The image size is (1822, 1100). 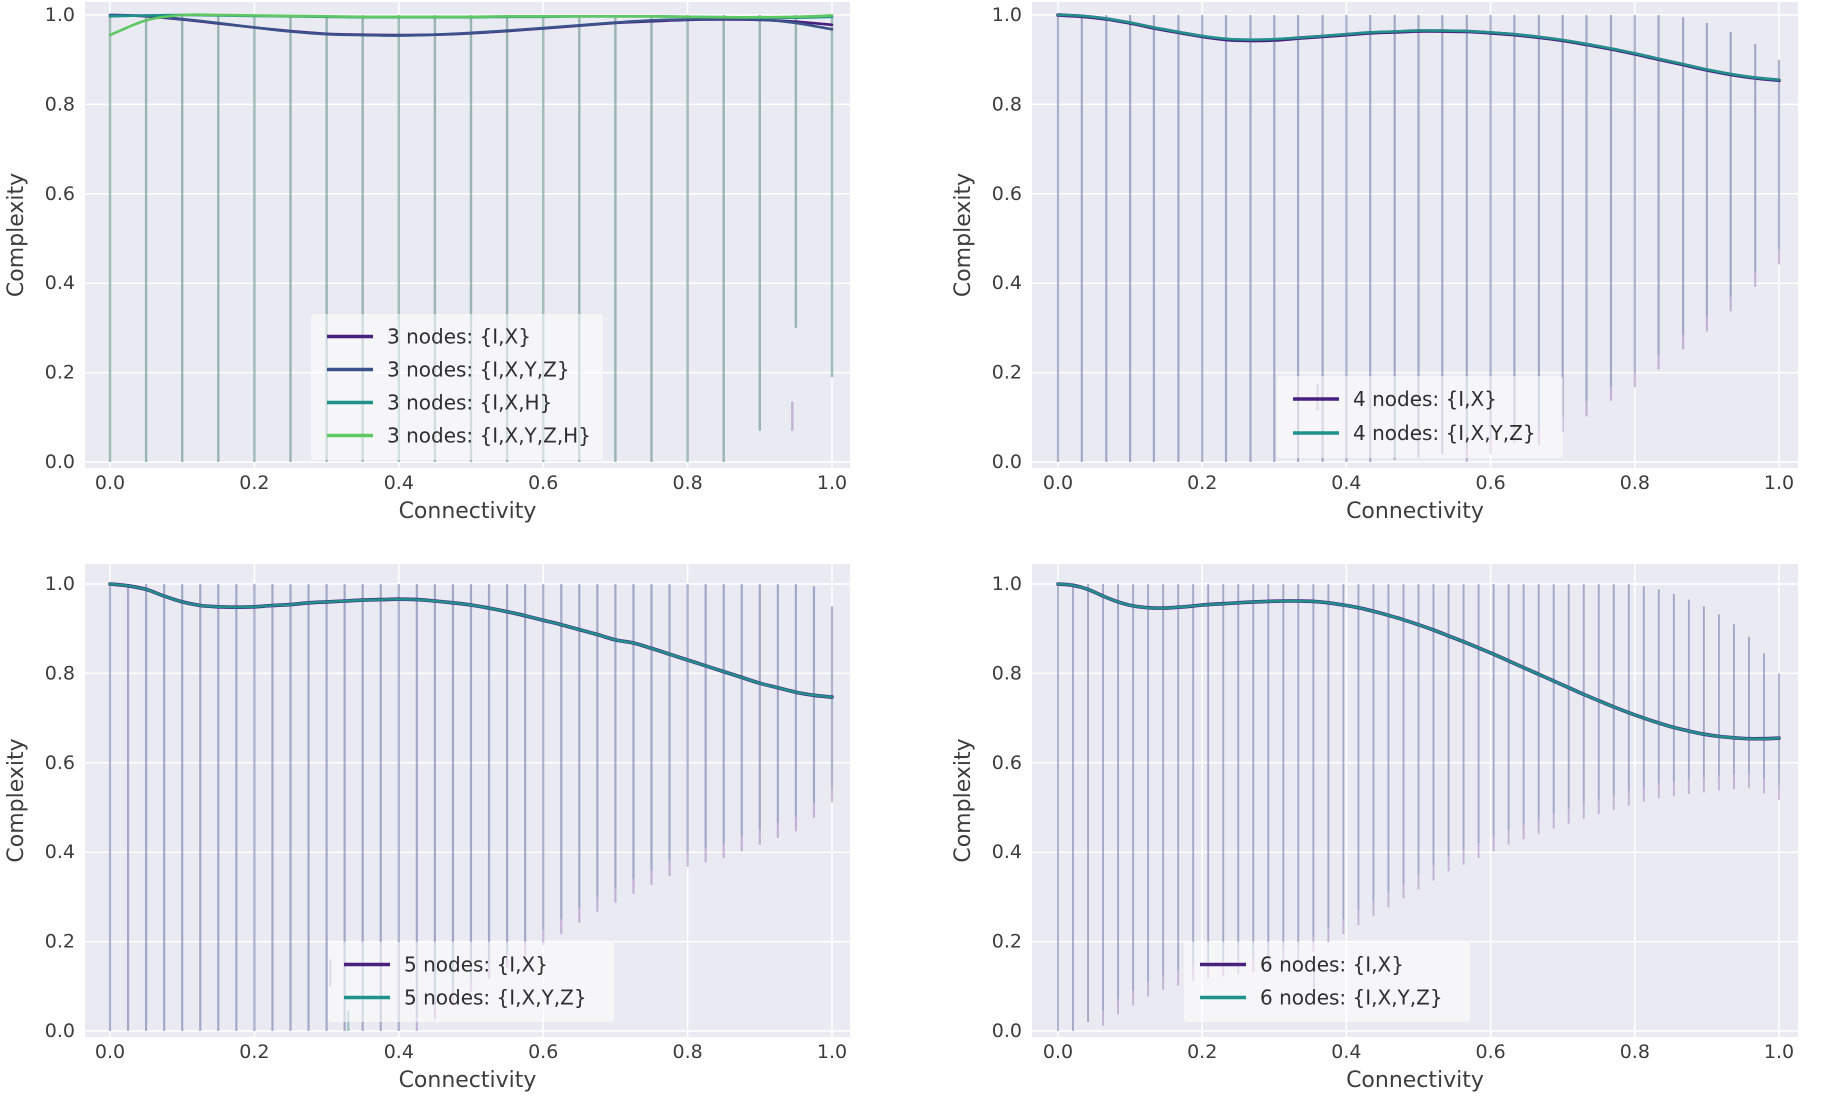 I want to click on legend: 5 nodes: {I,X} 5 nodes: {I,X,Y,Z}, so click(x=471, y=982).